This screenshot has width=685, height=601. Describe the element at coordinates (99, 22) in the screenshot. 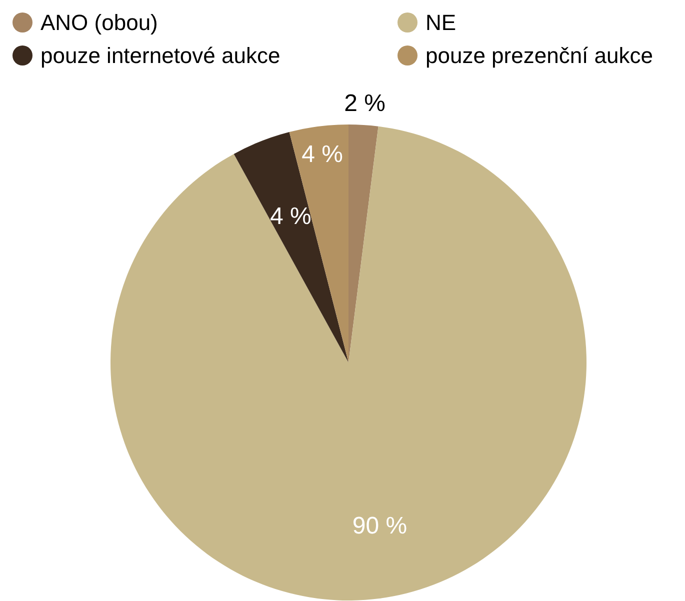

I see `legend-label: ANO (obou)` at that location.